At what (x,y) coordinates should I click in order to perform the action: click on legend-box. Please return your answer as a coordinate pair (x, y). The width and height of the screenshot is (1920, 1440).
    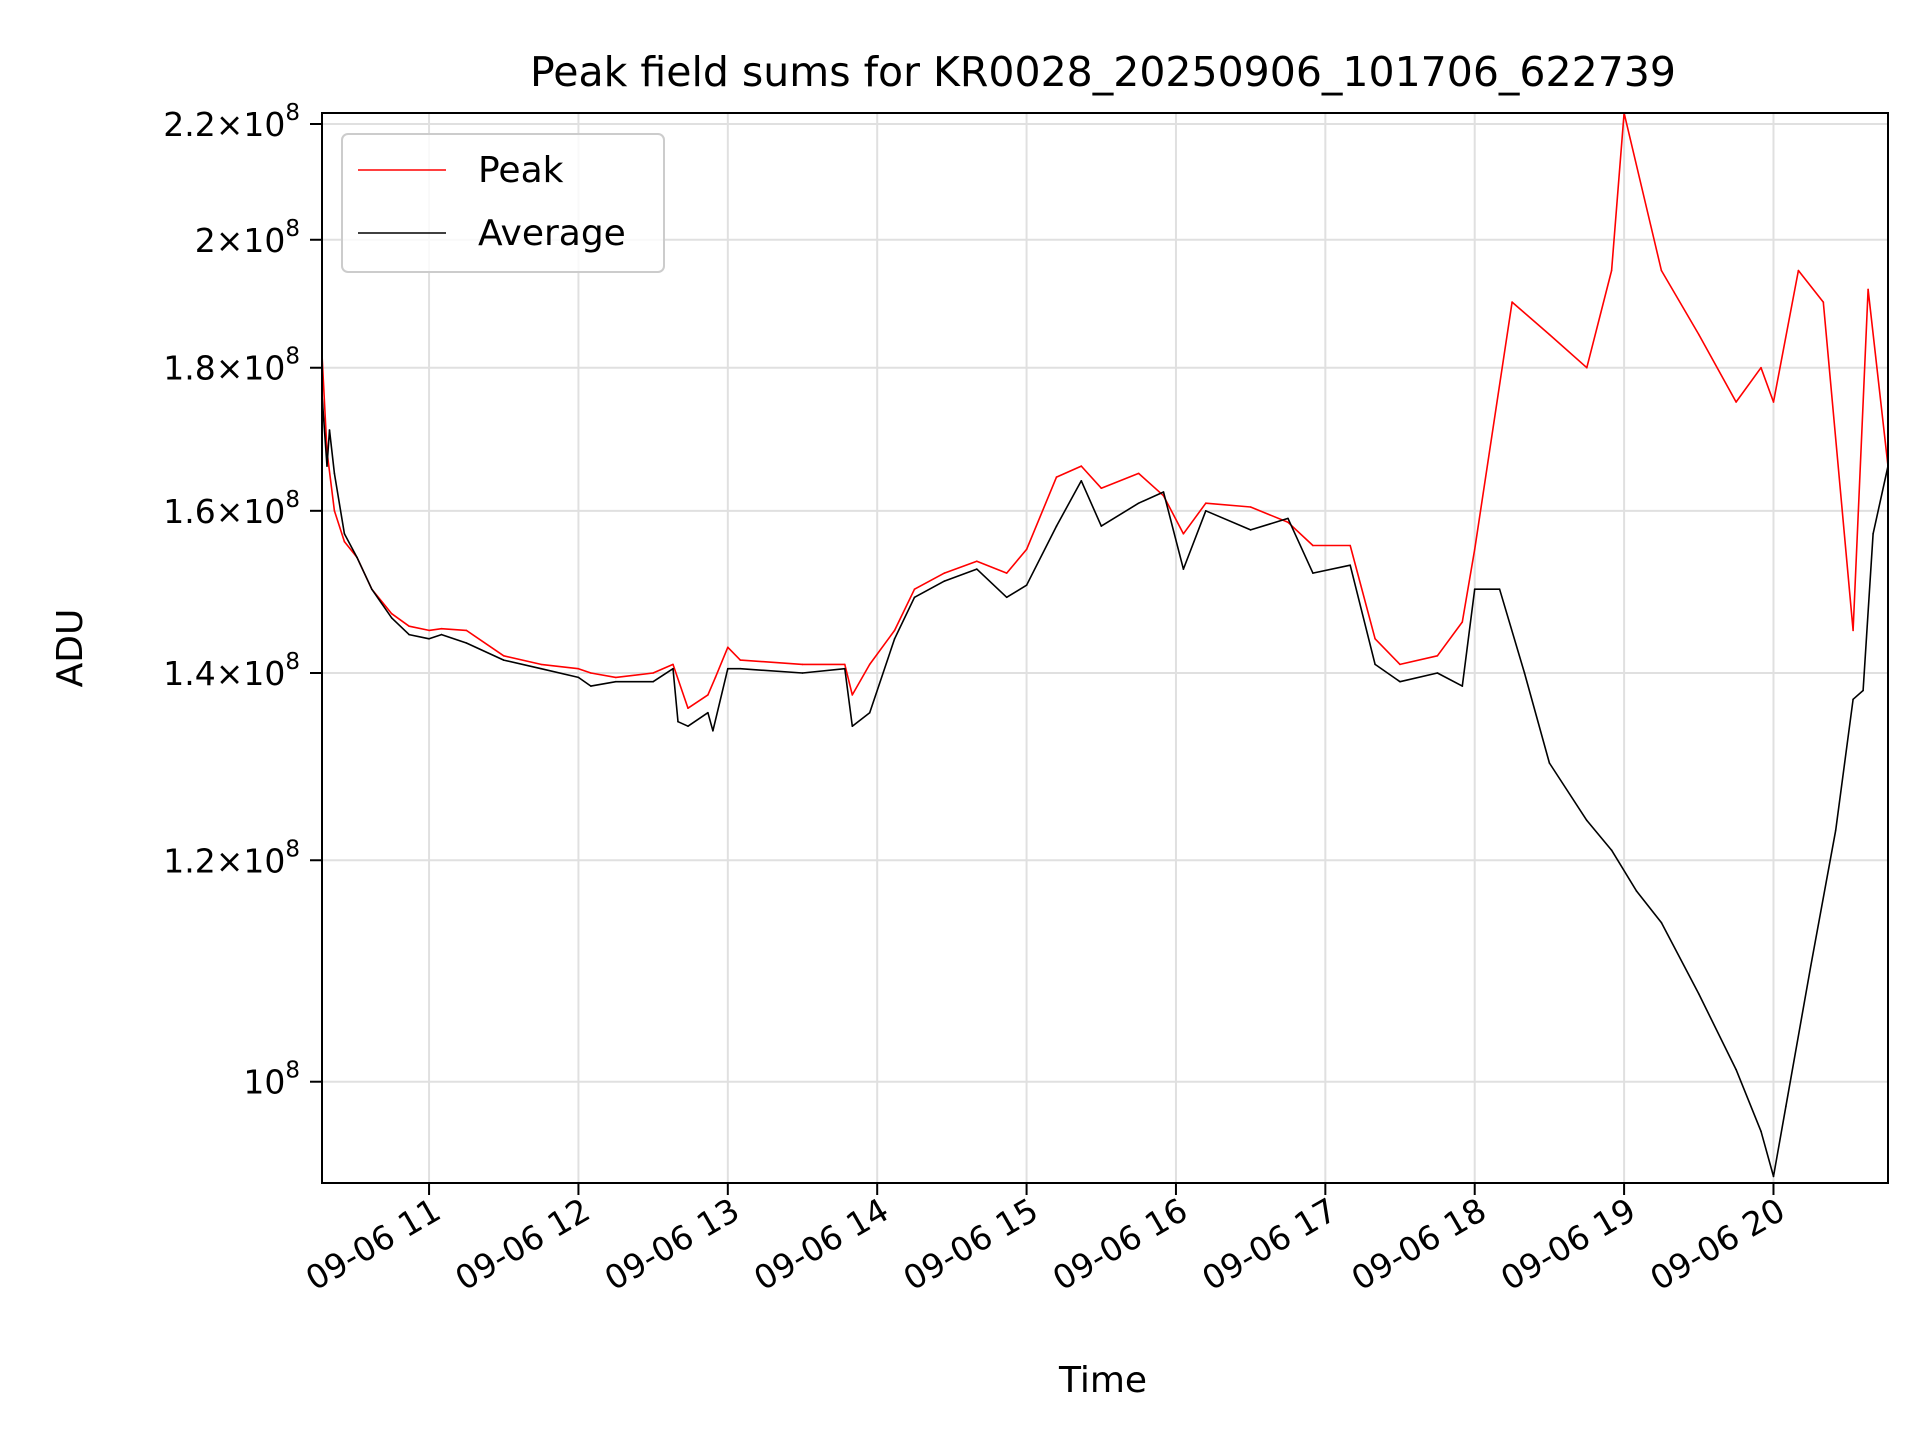
    Looking at the image, I should click on (503, 203).